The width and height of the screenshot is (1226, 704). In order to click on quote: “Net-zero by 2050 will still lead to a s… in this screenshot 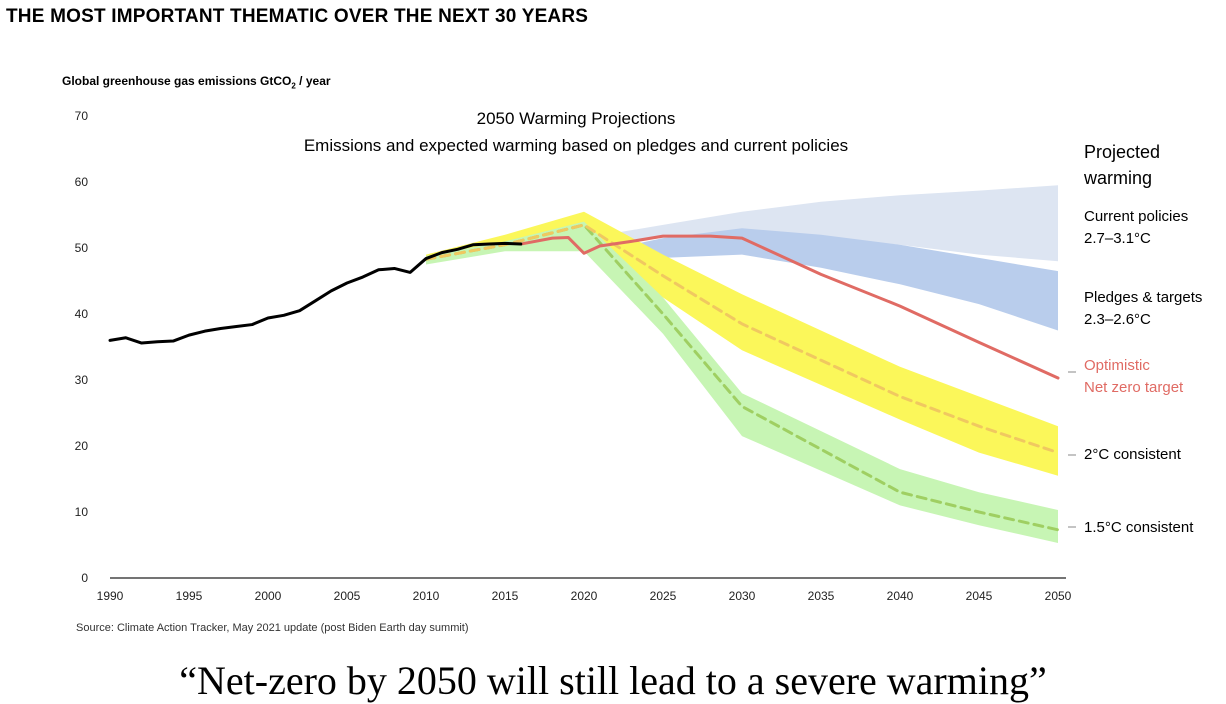, I will do `click(613, 680)`.